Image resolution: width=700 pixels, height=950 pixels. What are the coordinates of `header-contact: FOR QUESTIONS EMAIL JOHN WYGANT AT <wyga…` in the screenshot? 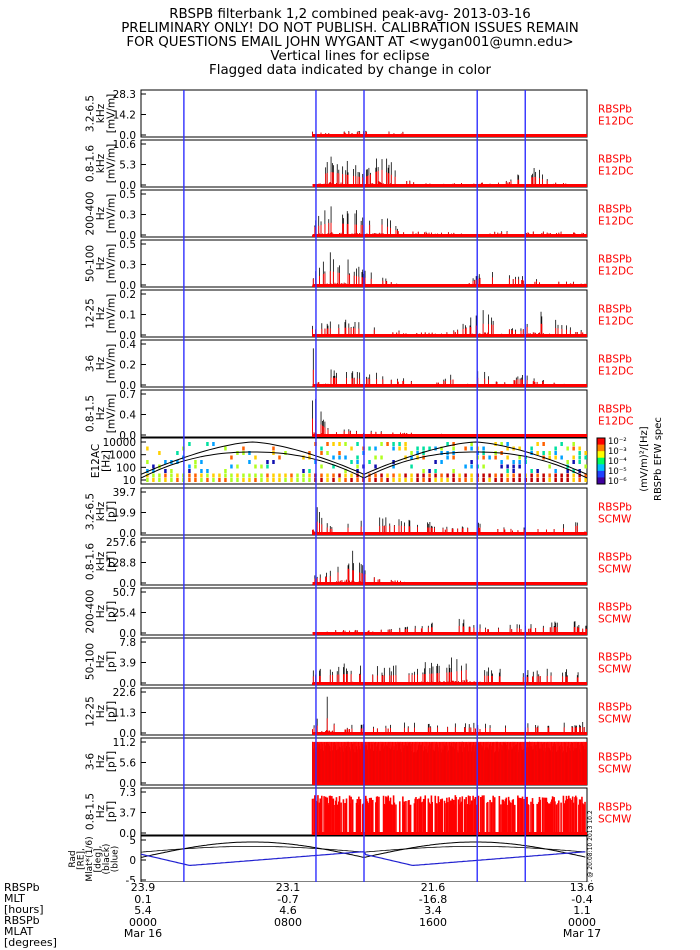 It's located at (350, 42).